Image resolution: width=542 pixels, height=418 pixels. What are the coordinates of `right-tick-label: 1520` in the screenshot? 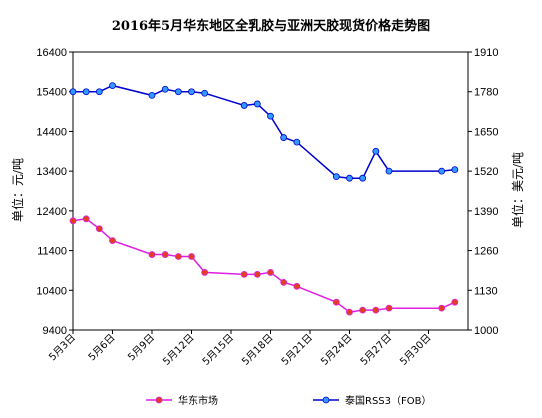 It's located at (486, 172).